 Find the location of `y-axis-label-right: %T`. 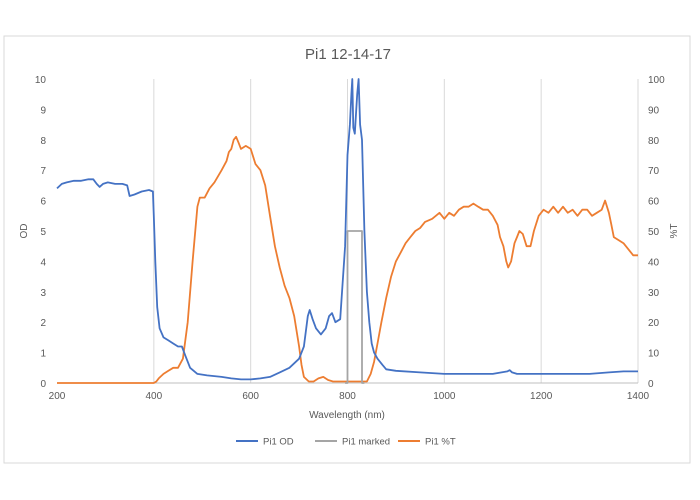

y-axis-label-right: %T is located at coordinates (674, 231).